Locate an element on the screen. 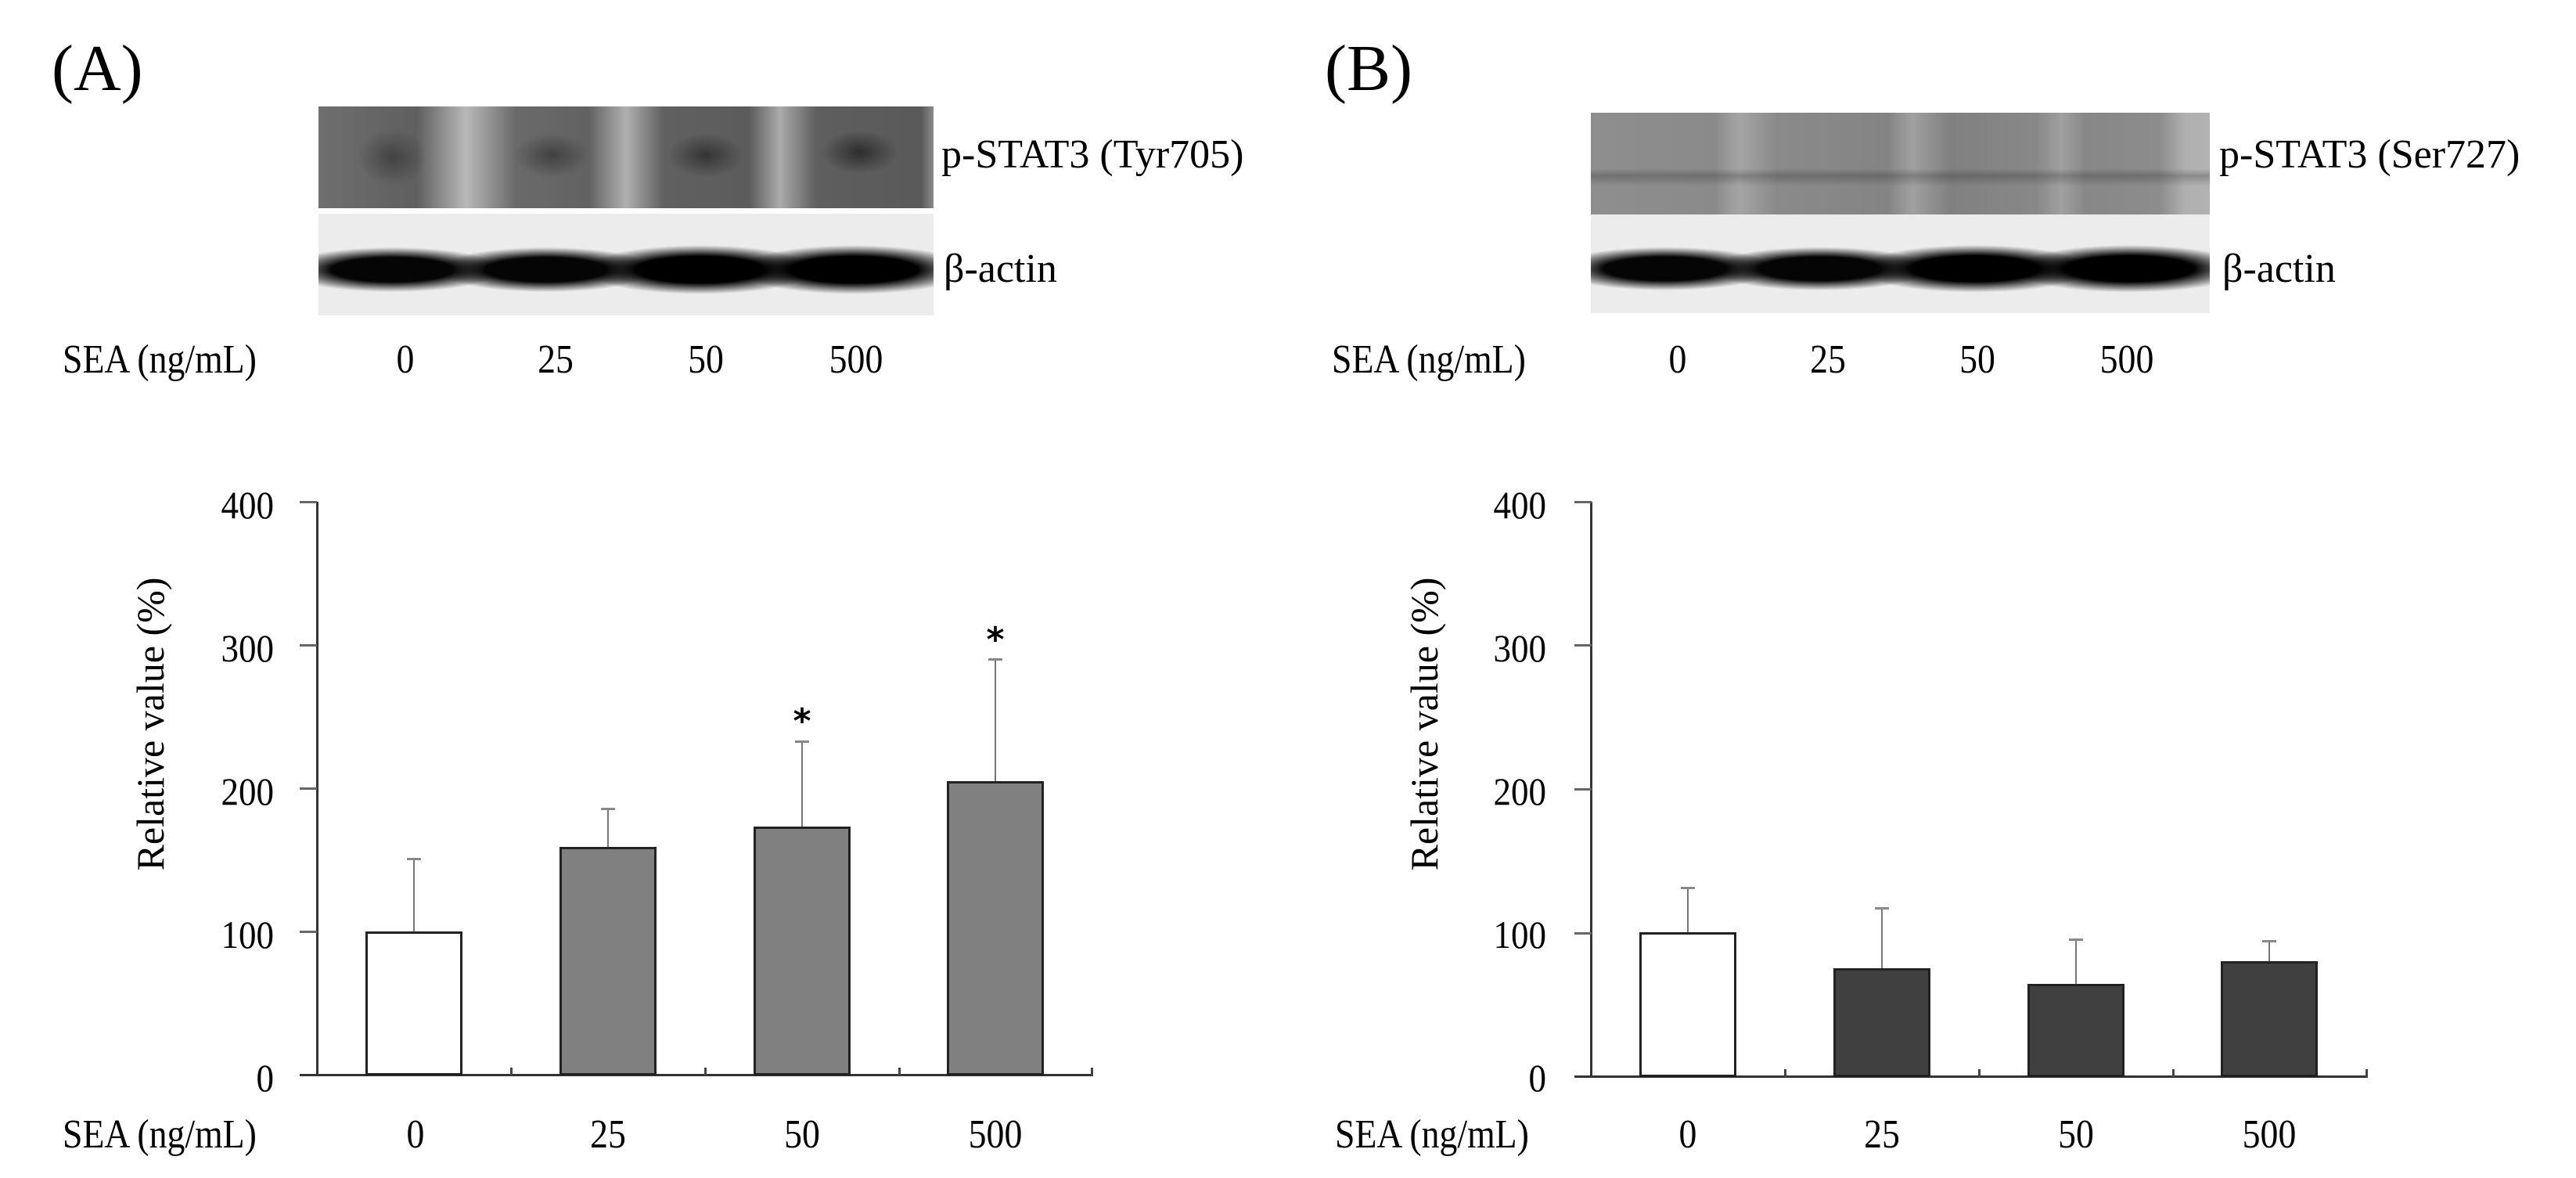  y-axis-title-b: Relative value (%) is located at coordinates (1424, 724).